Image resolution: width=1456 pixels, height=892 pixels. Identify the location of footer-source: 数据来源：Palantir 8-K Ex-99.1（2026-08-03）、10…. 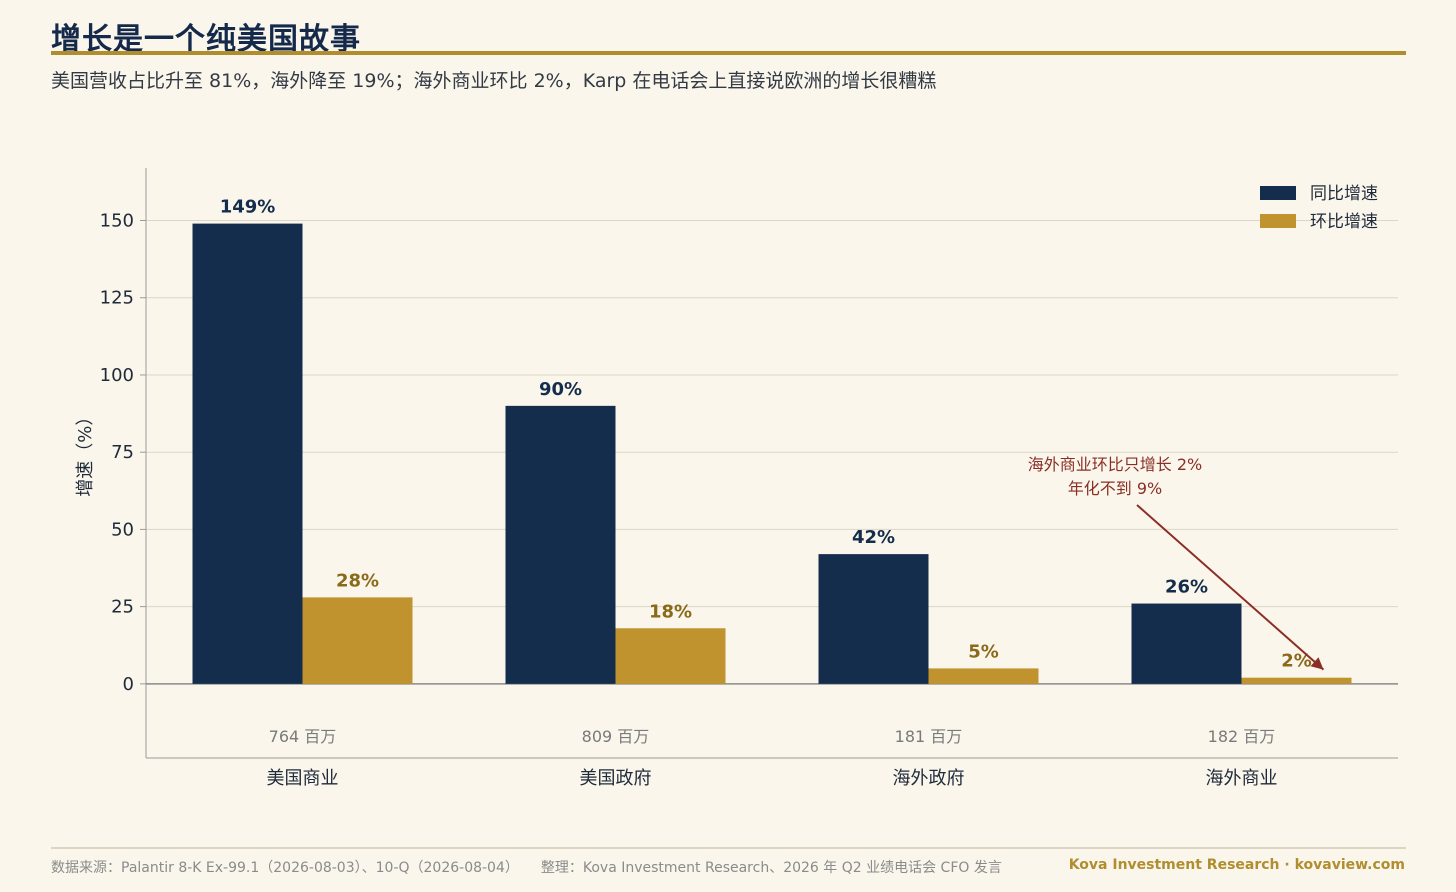
(526, 867).